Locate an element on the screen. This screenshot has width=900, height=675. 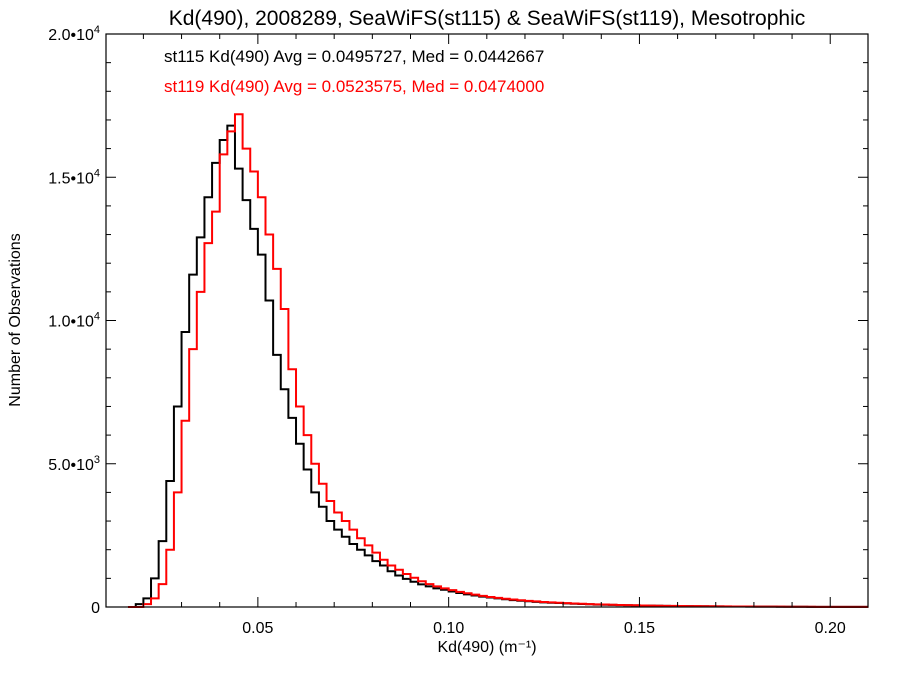
y-tick-label: 1.5•104 is located at coordinates (74, 177).